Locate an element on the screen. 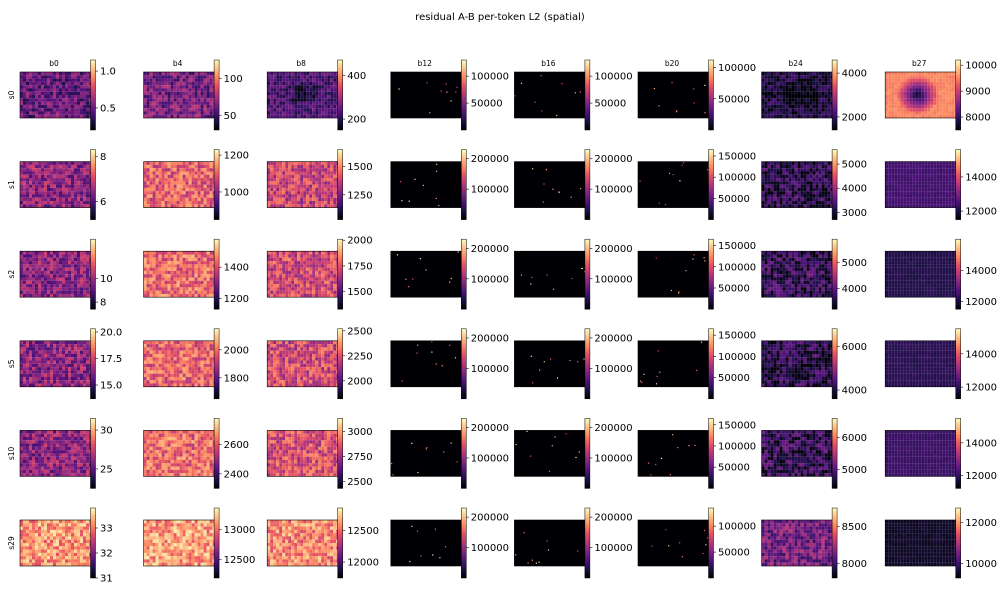  colorbar-tick-label: 150000 is located at coordinates (737, 156).